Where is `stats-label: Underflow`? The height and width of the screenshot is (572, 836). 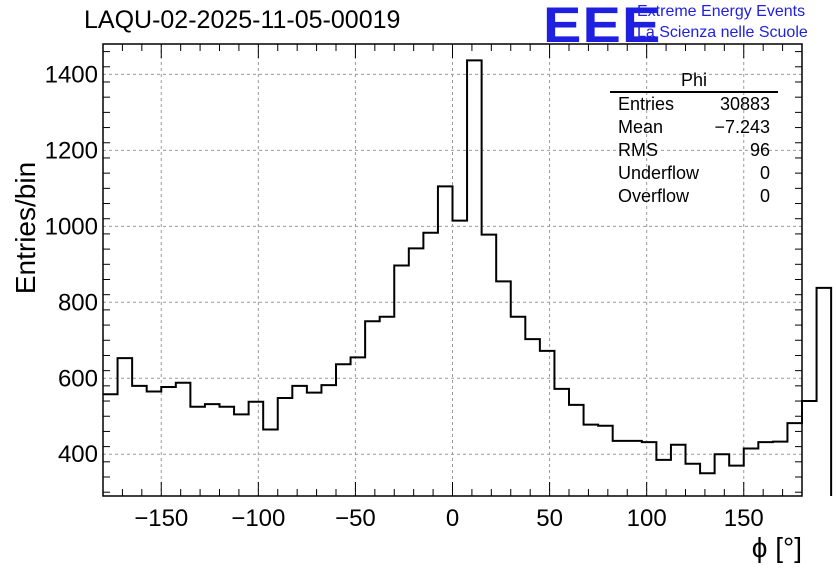
stats-label: Underflow is located at coordinates (659, 173).